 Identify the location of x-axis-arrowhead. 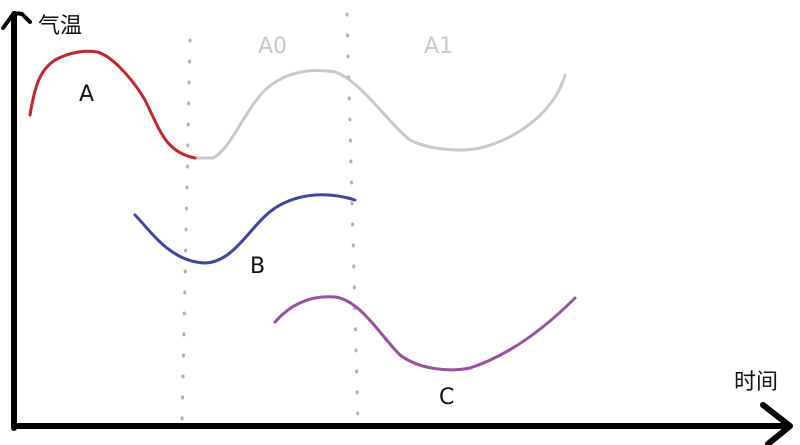
(776, 423).